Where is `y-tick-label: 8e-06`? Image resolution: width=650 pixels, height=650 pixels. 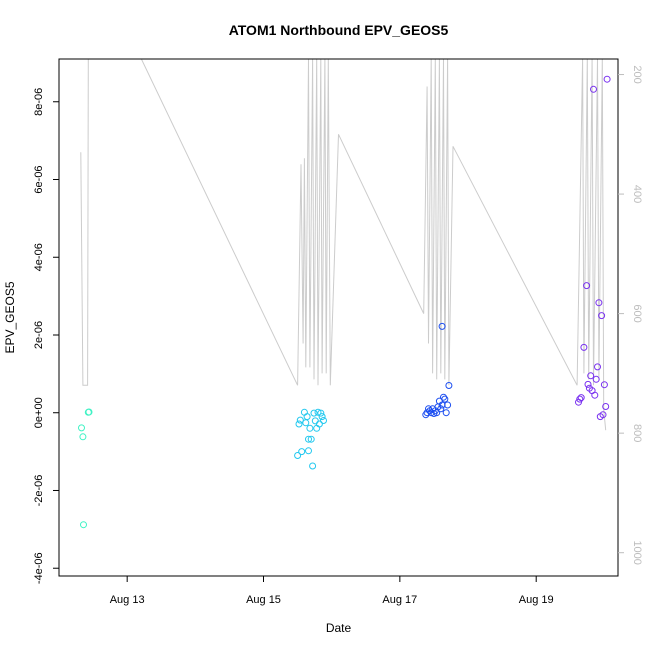 y-tick-label: 8e-06 is located at coordinates (39, 102).